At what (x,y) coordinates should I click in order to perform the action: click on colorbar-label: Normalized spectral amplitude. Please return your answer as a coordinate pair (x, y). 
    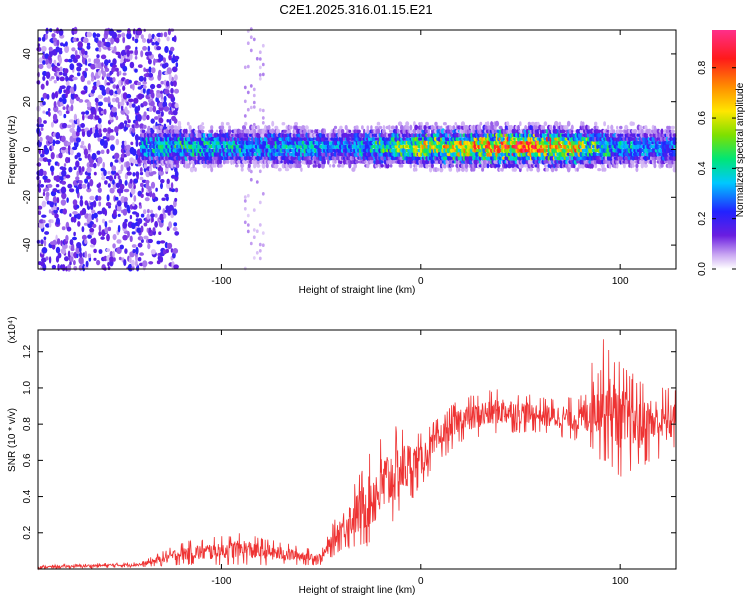
    Looking at the image, I should click on (740, 149).